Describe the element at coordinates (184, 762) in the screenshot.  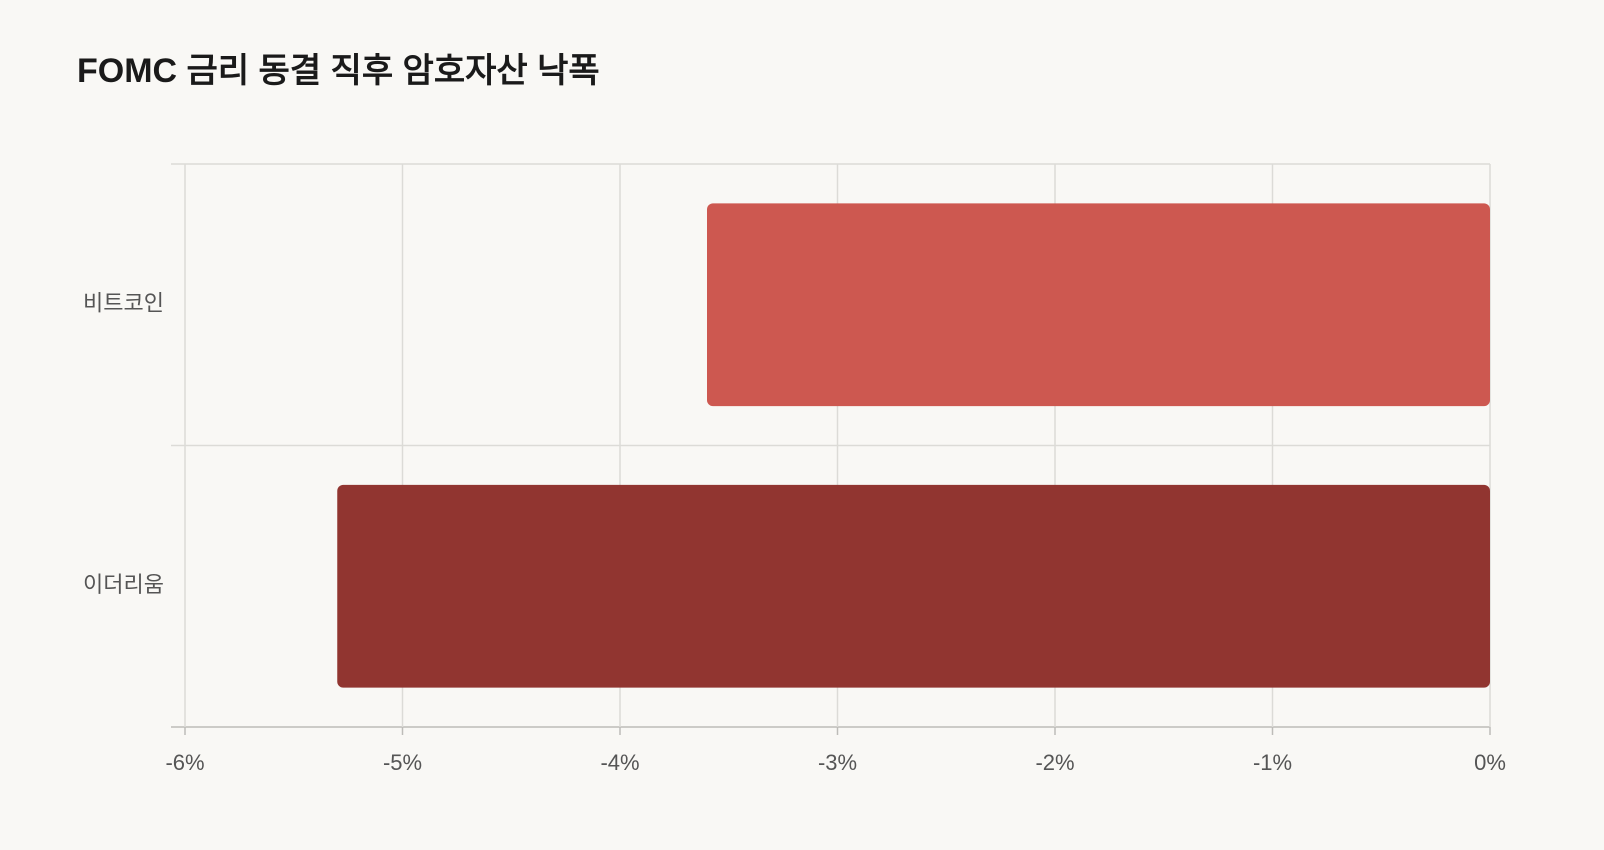
I see `x-tick-label: -6%` at that location.